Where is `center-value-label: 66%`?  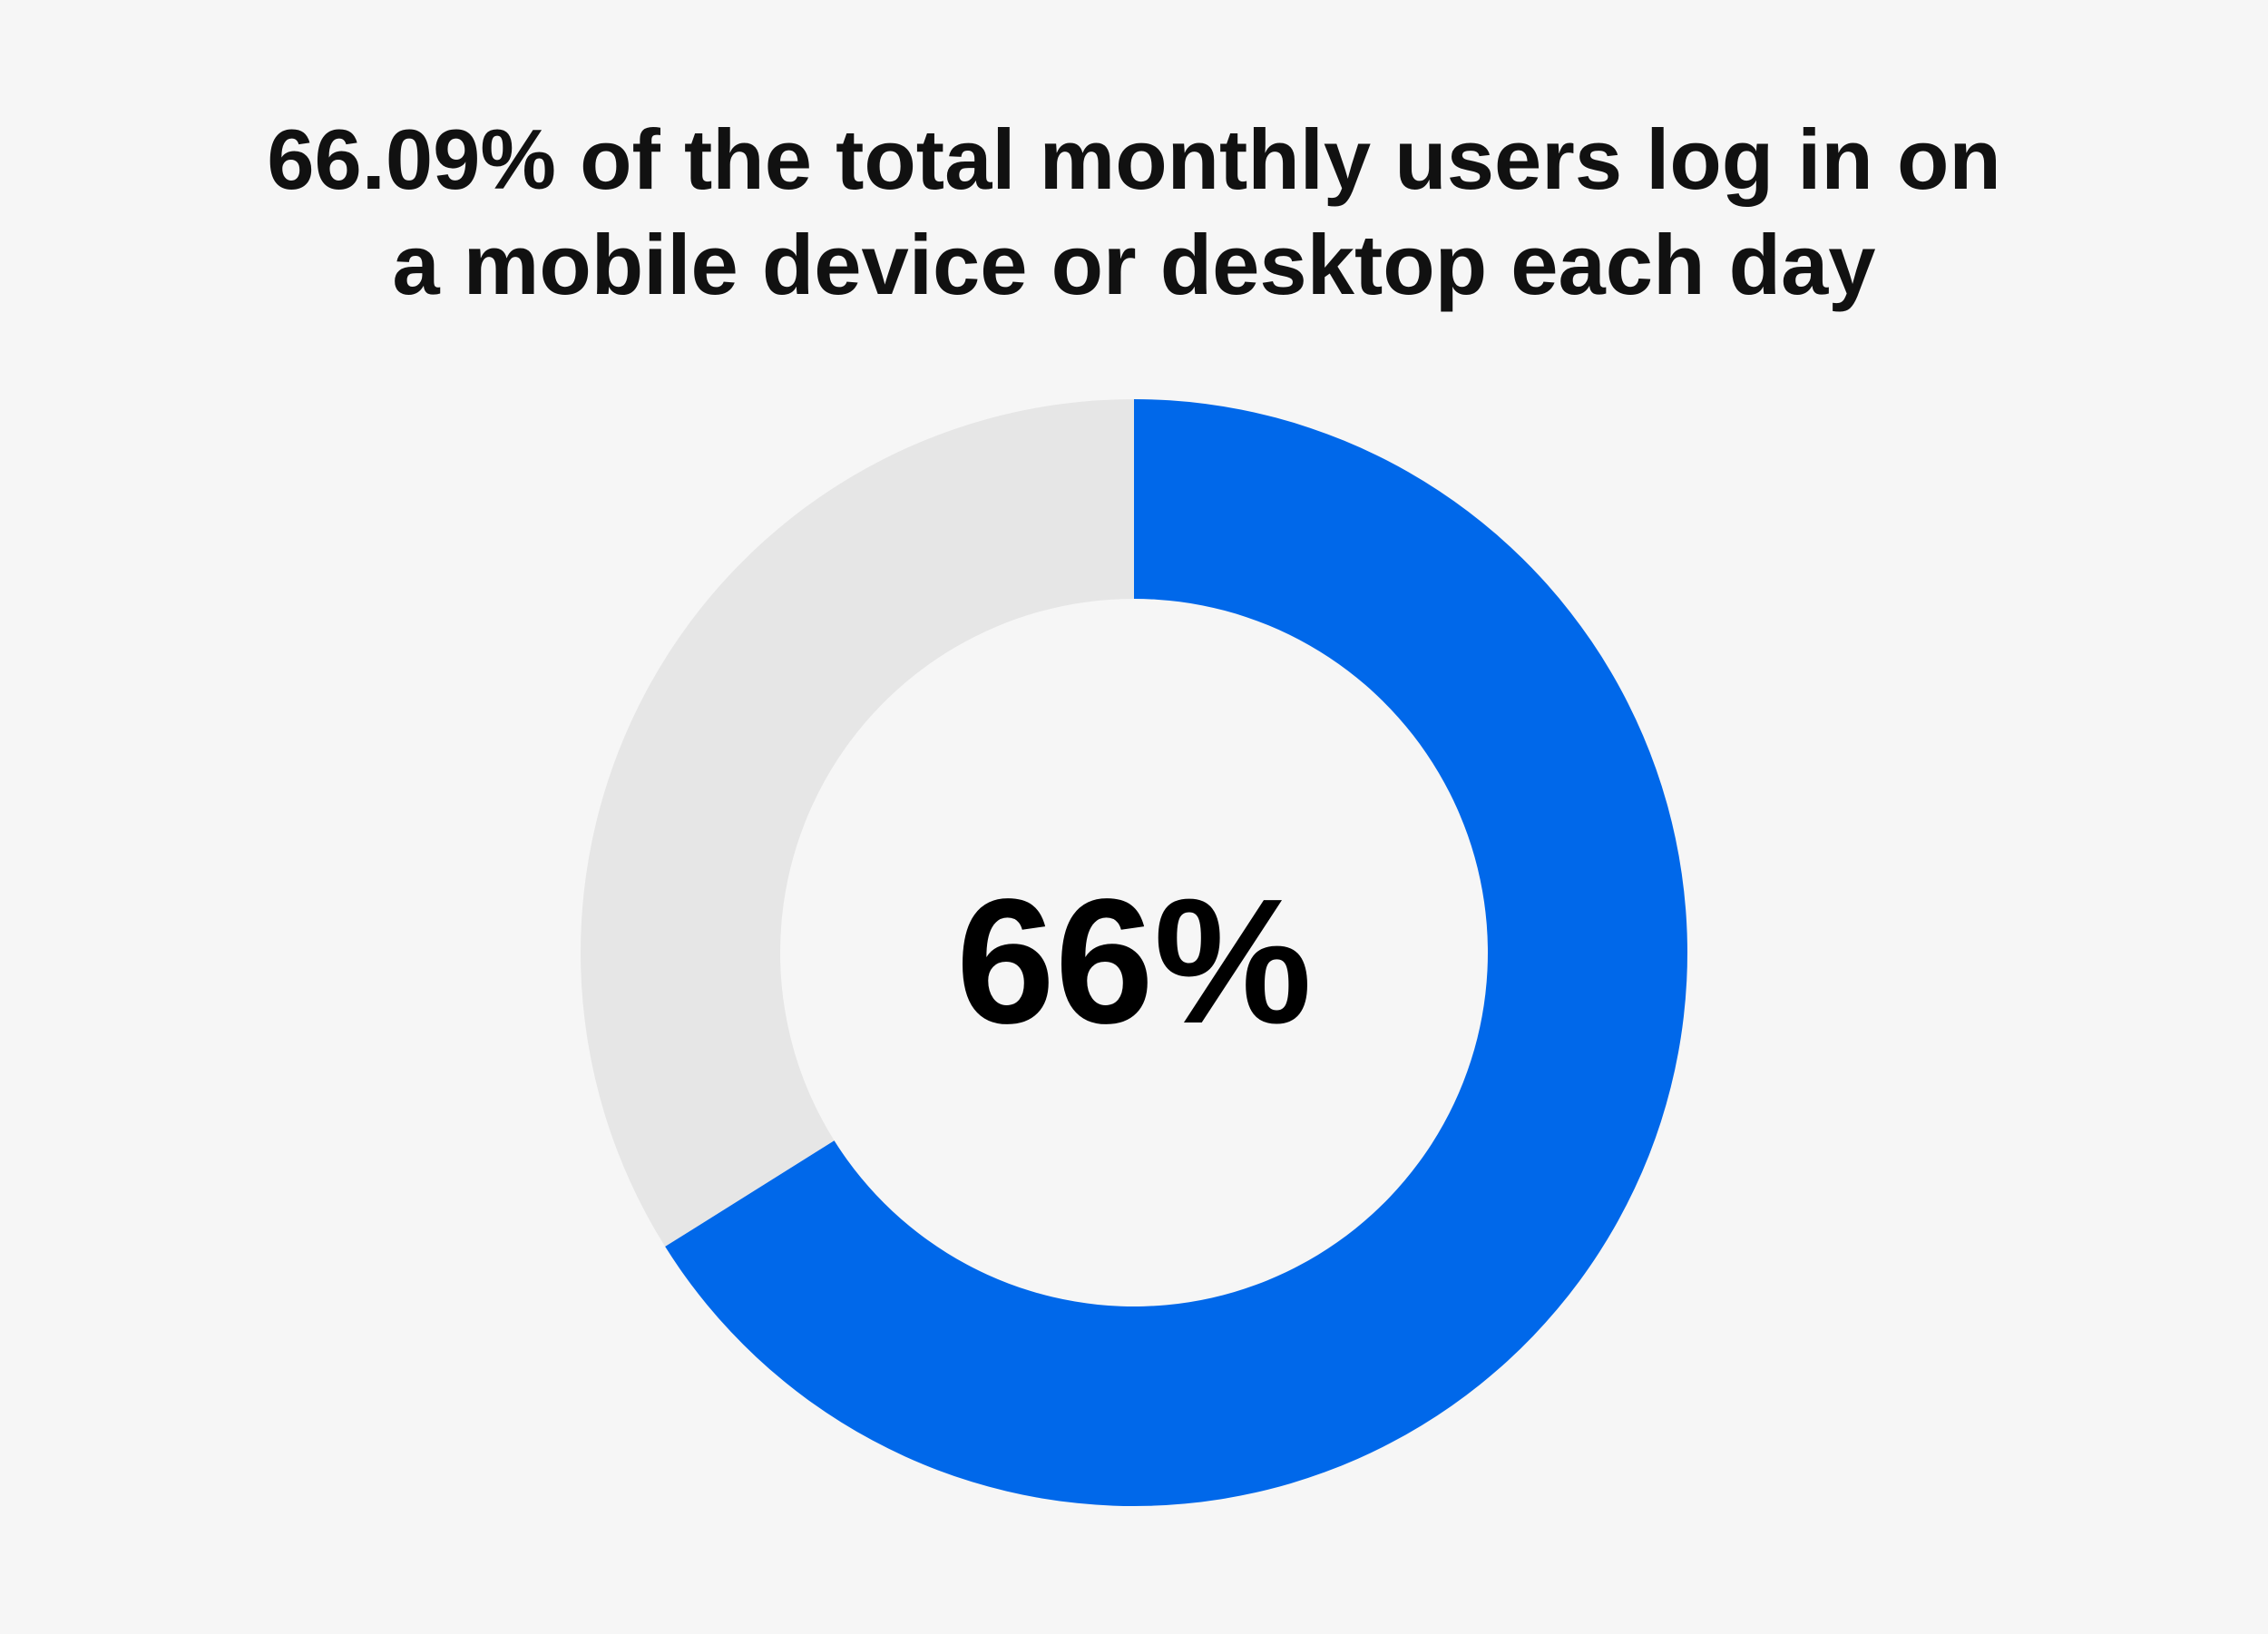 center-value-label: 66% is located at coordinates (1134, 961).